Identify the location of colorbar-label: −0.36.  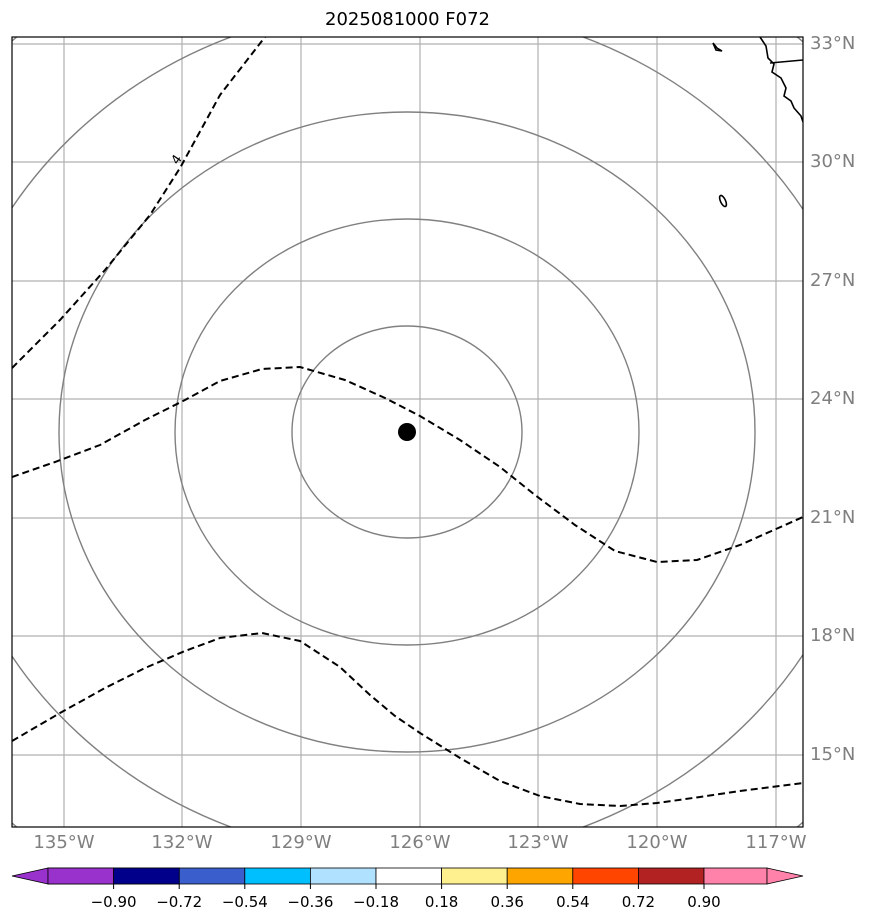
(310, 902).